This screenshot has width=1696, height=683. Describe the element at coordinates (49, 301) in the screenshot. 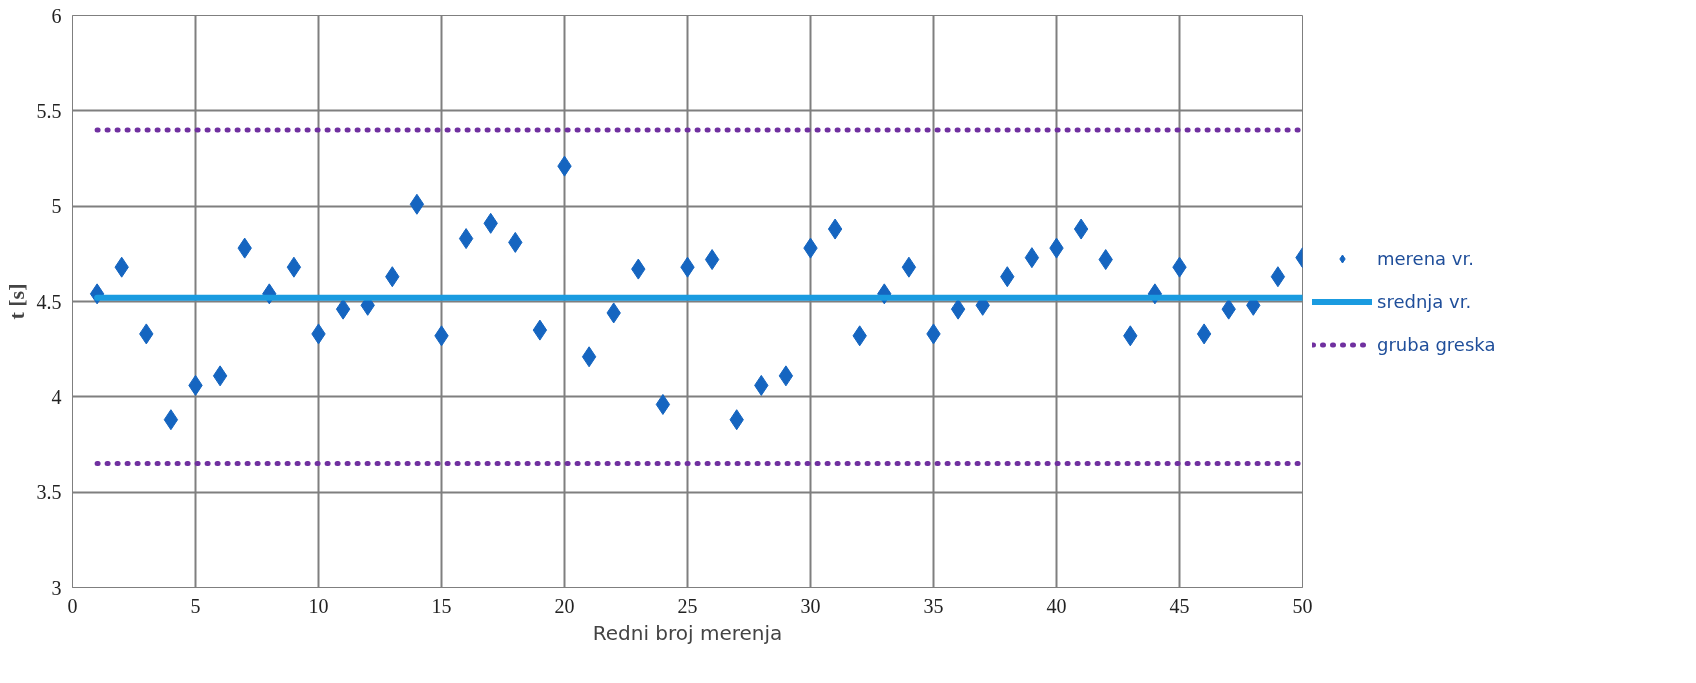

I see `y-tick-label: 4.5` at that location.